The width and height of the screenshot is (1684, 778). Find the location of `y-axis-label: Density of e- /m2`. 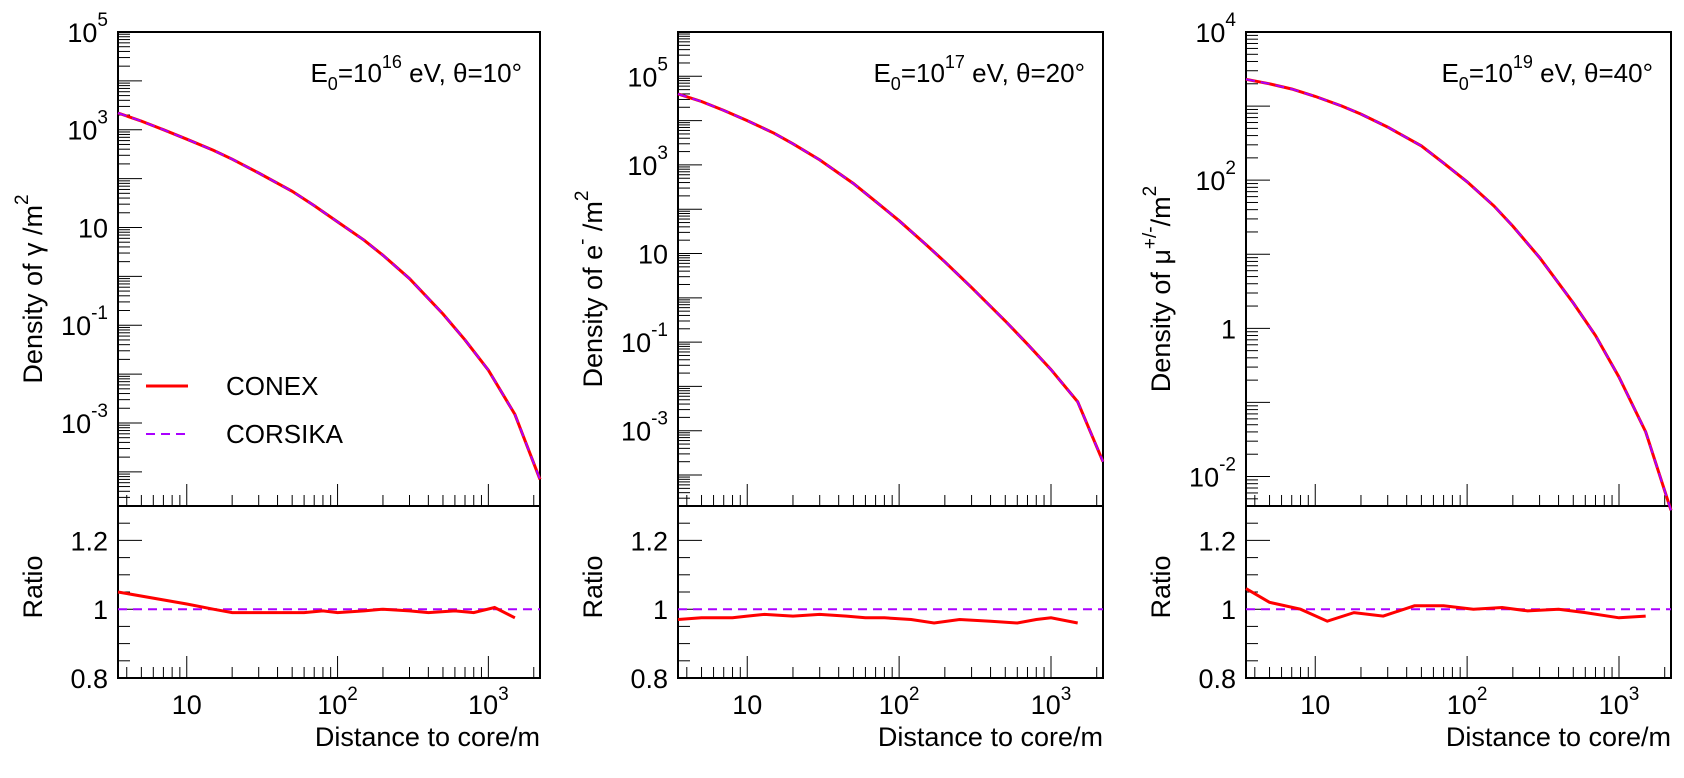

y-axis-label: Density of e- /m2 is located at coordinates (590, 289).